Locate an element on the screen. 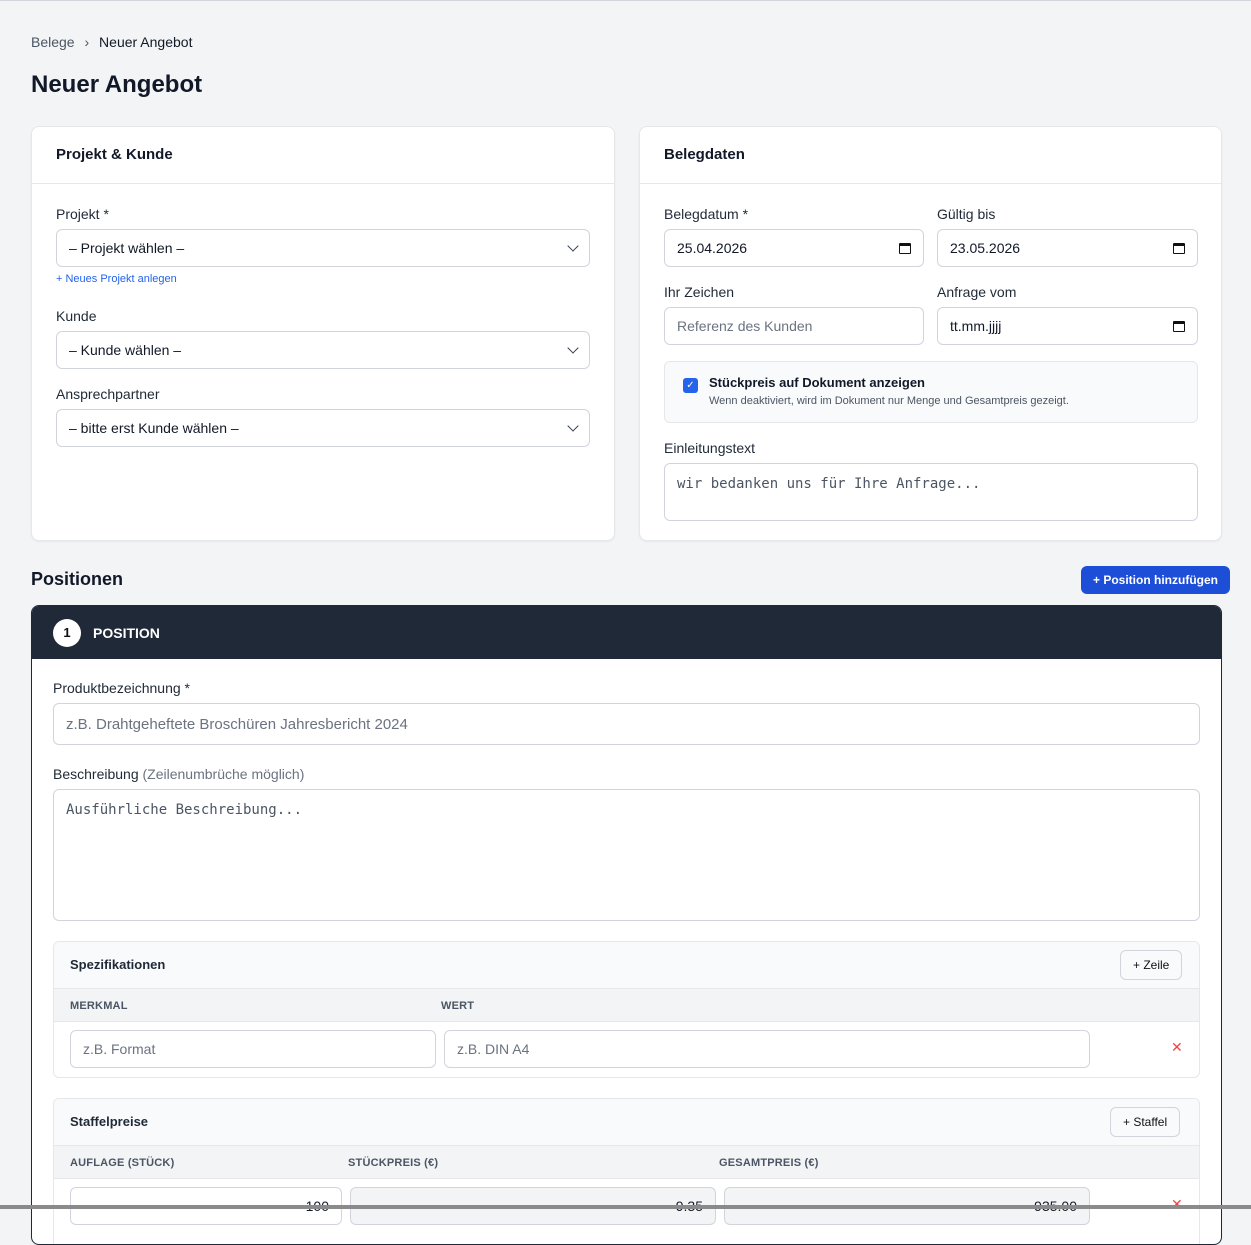  belegdatum-input: 25.04.2026 is located at coordinates (794, 248).